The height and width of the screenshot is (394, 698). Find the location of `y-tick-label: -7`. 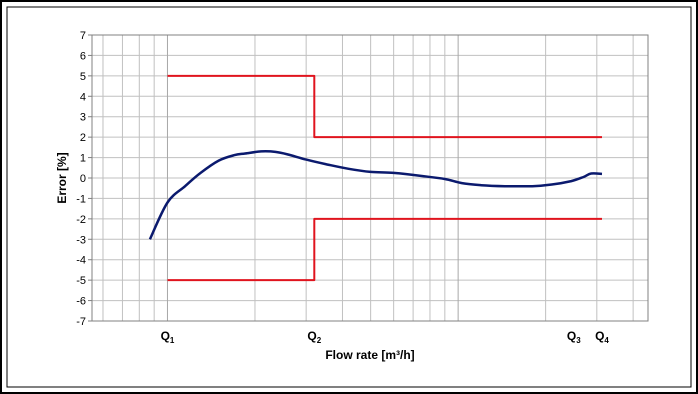

y-tick-label: -7 is located at coordinates (81, 322).